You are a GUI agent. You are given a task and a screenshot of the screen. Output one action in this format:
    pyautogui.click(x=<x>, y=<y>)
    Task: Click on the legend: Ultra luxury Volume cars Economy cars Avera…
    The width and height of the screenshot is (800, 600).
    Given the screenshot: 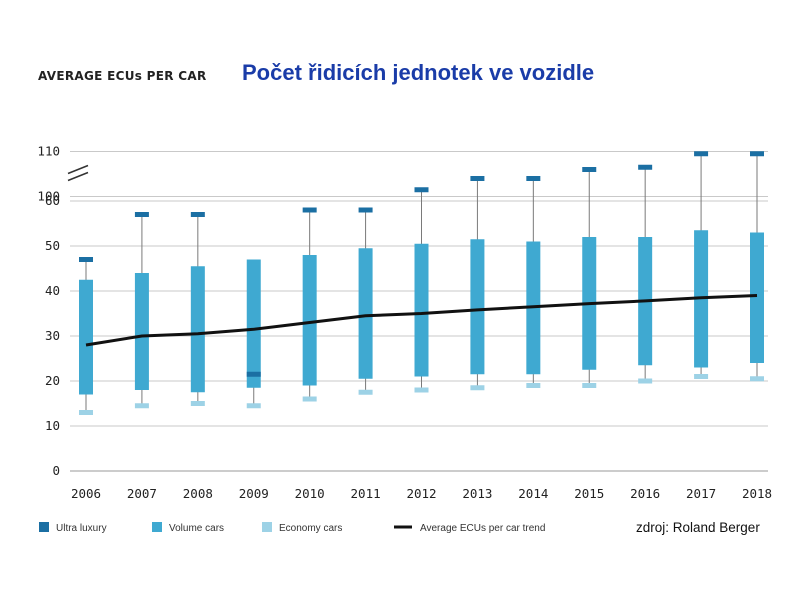 What is the action you would take?
    pyautogui.click(x=292, y=528)
    